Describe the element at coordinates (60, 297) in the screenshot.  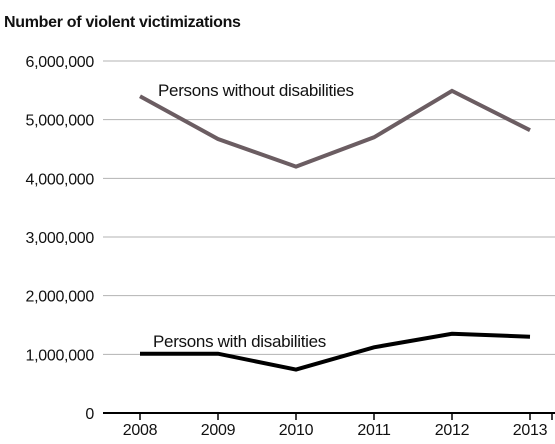
I see `y-tick-label: 2,000,000` at that location.